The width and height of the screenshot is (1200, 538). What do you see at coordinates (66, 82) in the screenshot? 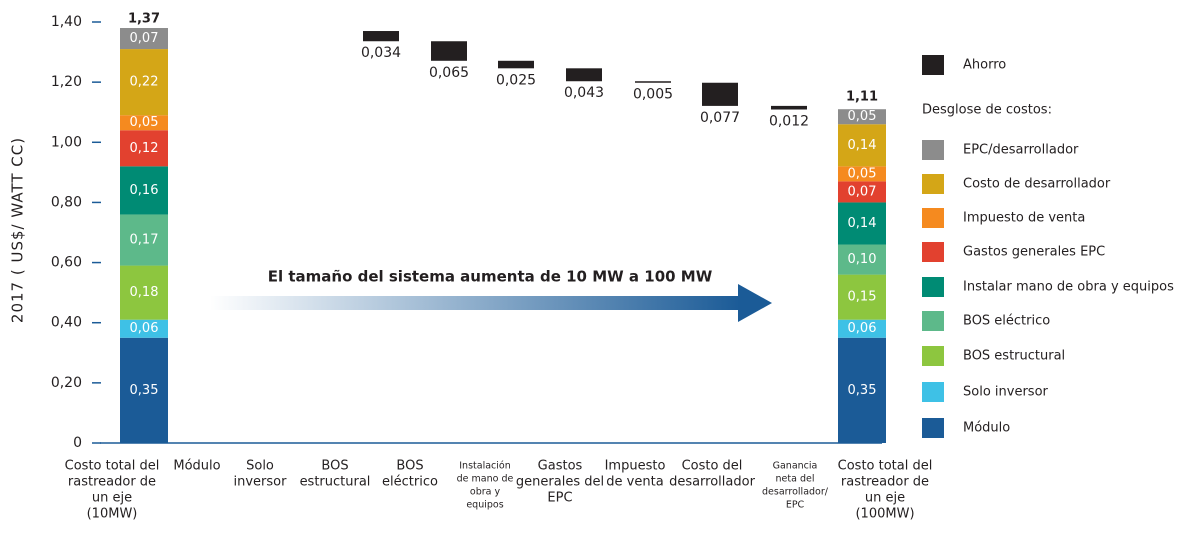
I see `y-tick-label: 1,20` at bounding box center [66, 82].